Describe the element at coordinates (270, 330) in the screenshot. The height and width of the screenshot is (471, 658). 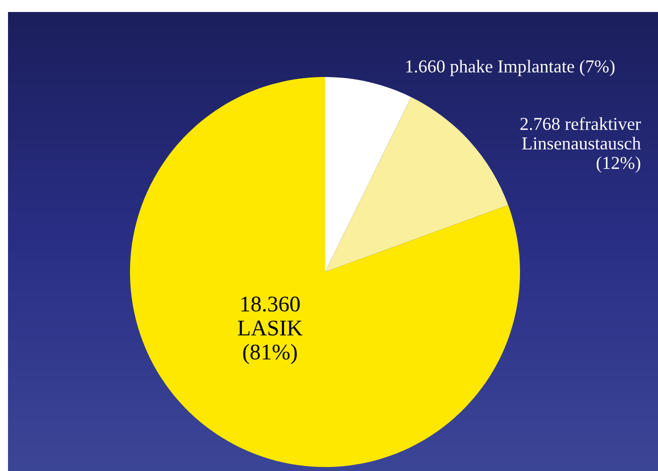
I see `slice-label: 18.360 LASIK (81%)` at that location.